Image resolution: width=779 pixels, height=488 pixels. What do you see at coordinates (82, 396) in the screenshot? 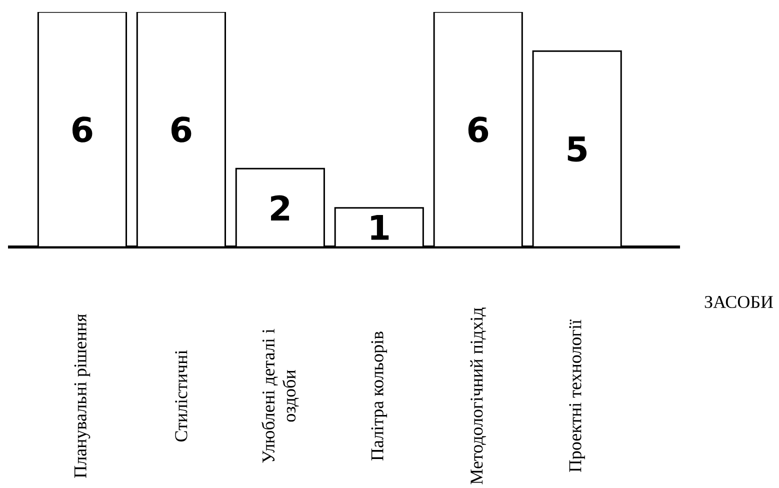
I see `x-tick-label: Планувальні рішення` at bounding box center [82, 396].